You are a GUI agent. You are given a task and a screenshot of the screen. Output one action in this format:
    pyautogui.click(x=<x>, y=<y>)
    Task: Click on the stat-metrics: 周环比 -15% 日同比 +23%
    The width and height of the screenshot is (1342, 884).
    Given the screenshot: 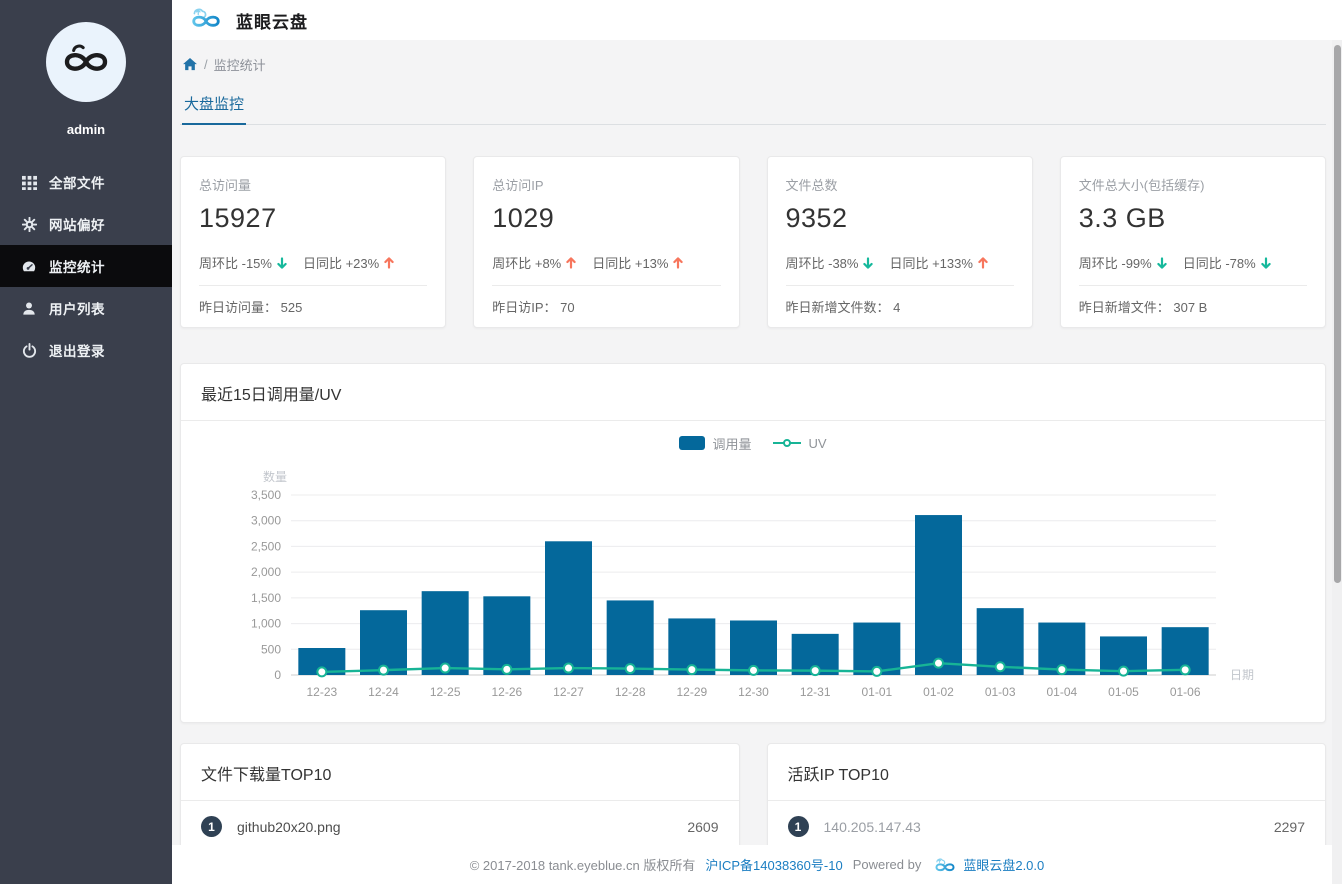 What is the action you would take?
    pyautogui.click(x=313, y=262)
    